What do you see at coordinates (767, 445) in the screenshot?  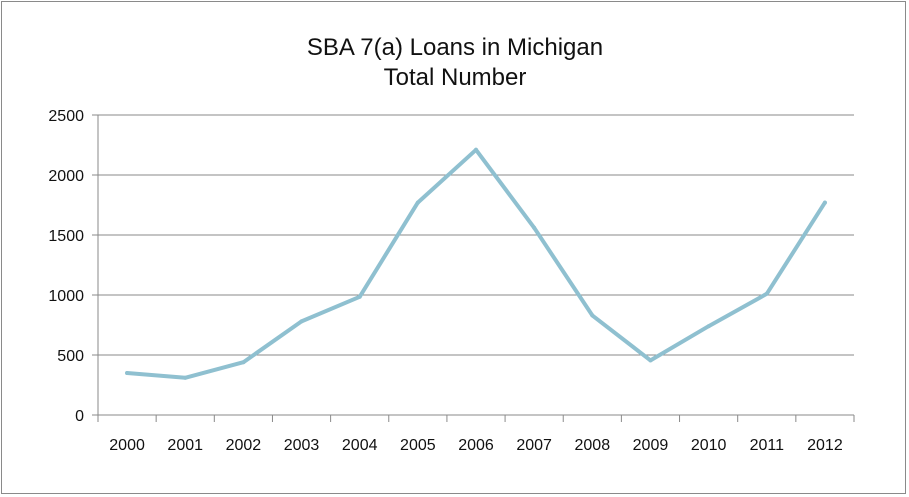 I see `x-tick-label: 2011` at bounding box center [767, 445].